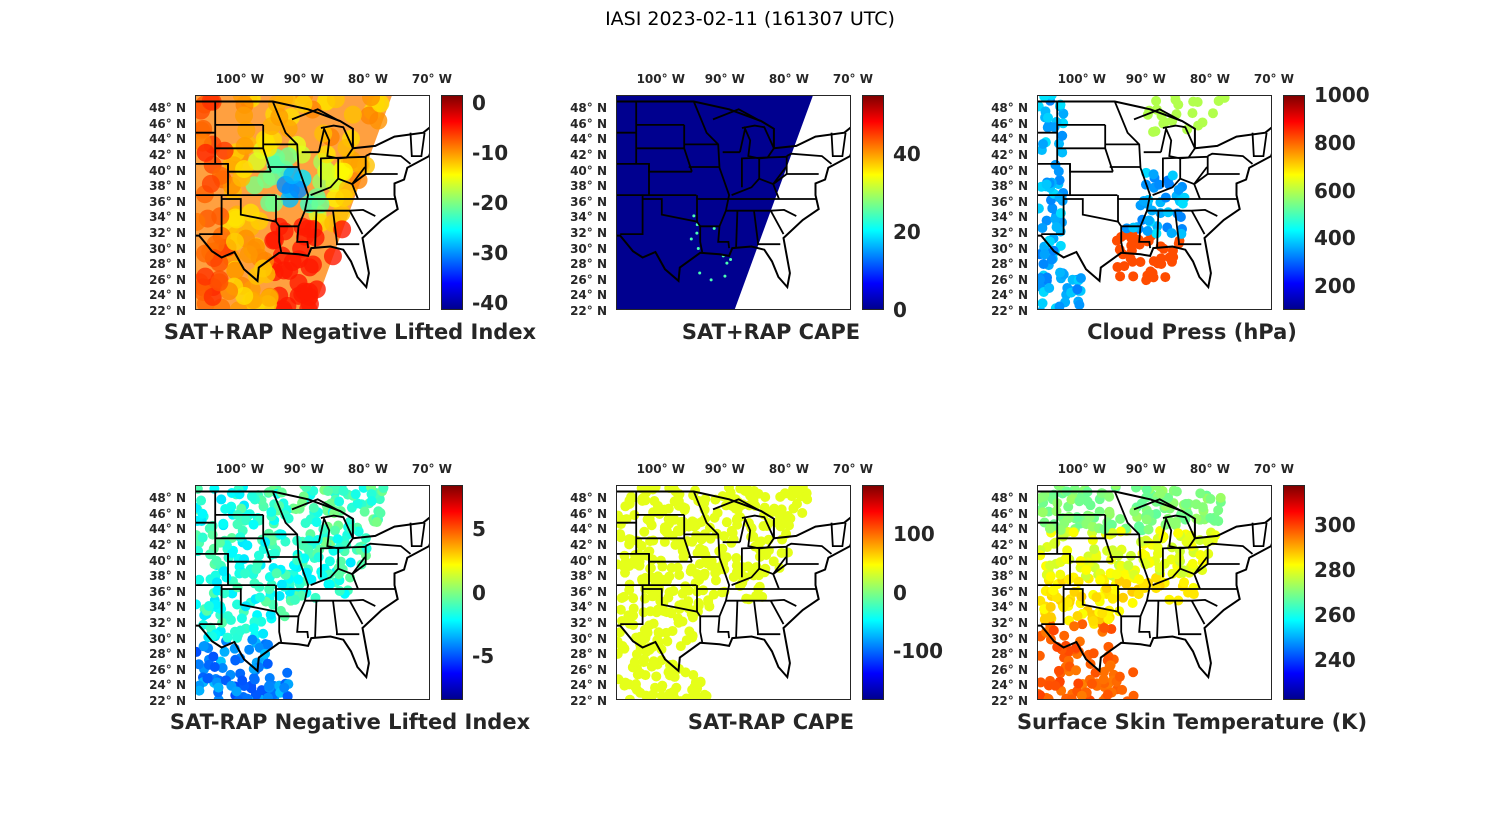  What do you see at coordinates (167, 701) in the screenshot?
I see `lat-tick-label: 22° N` at bounding box center [167, 701].